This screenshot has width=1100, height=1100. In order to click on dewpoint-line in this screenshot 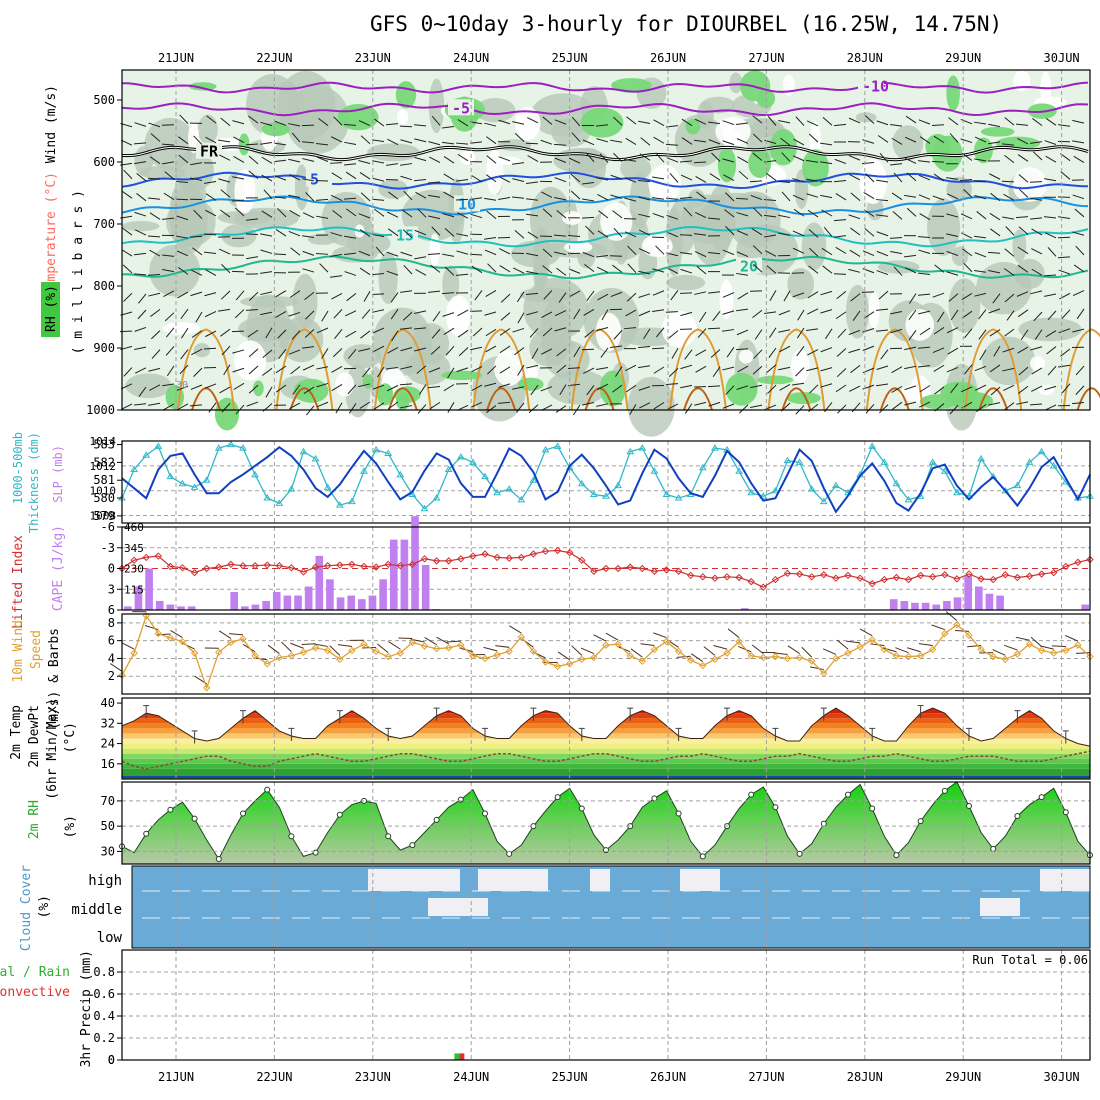, I will do `click(606, 760)`.